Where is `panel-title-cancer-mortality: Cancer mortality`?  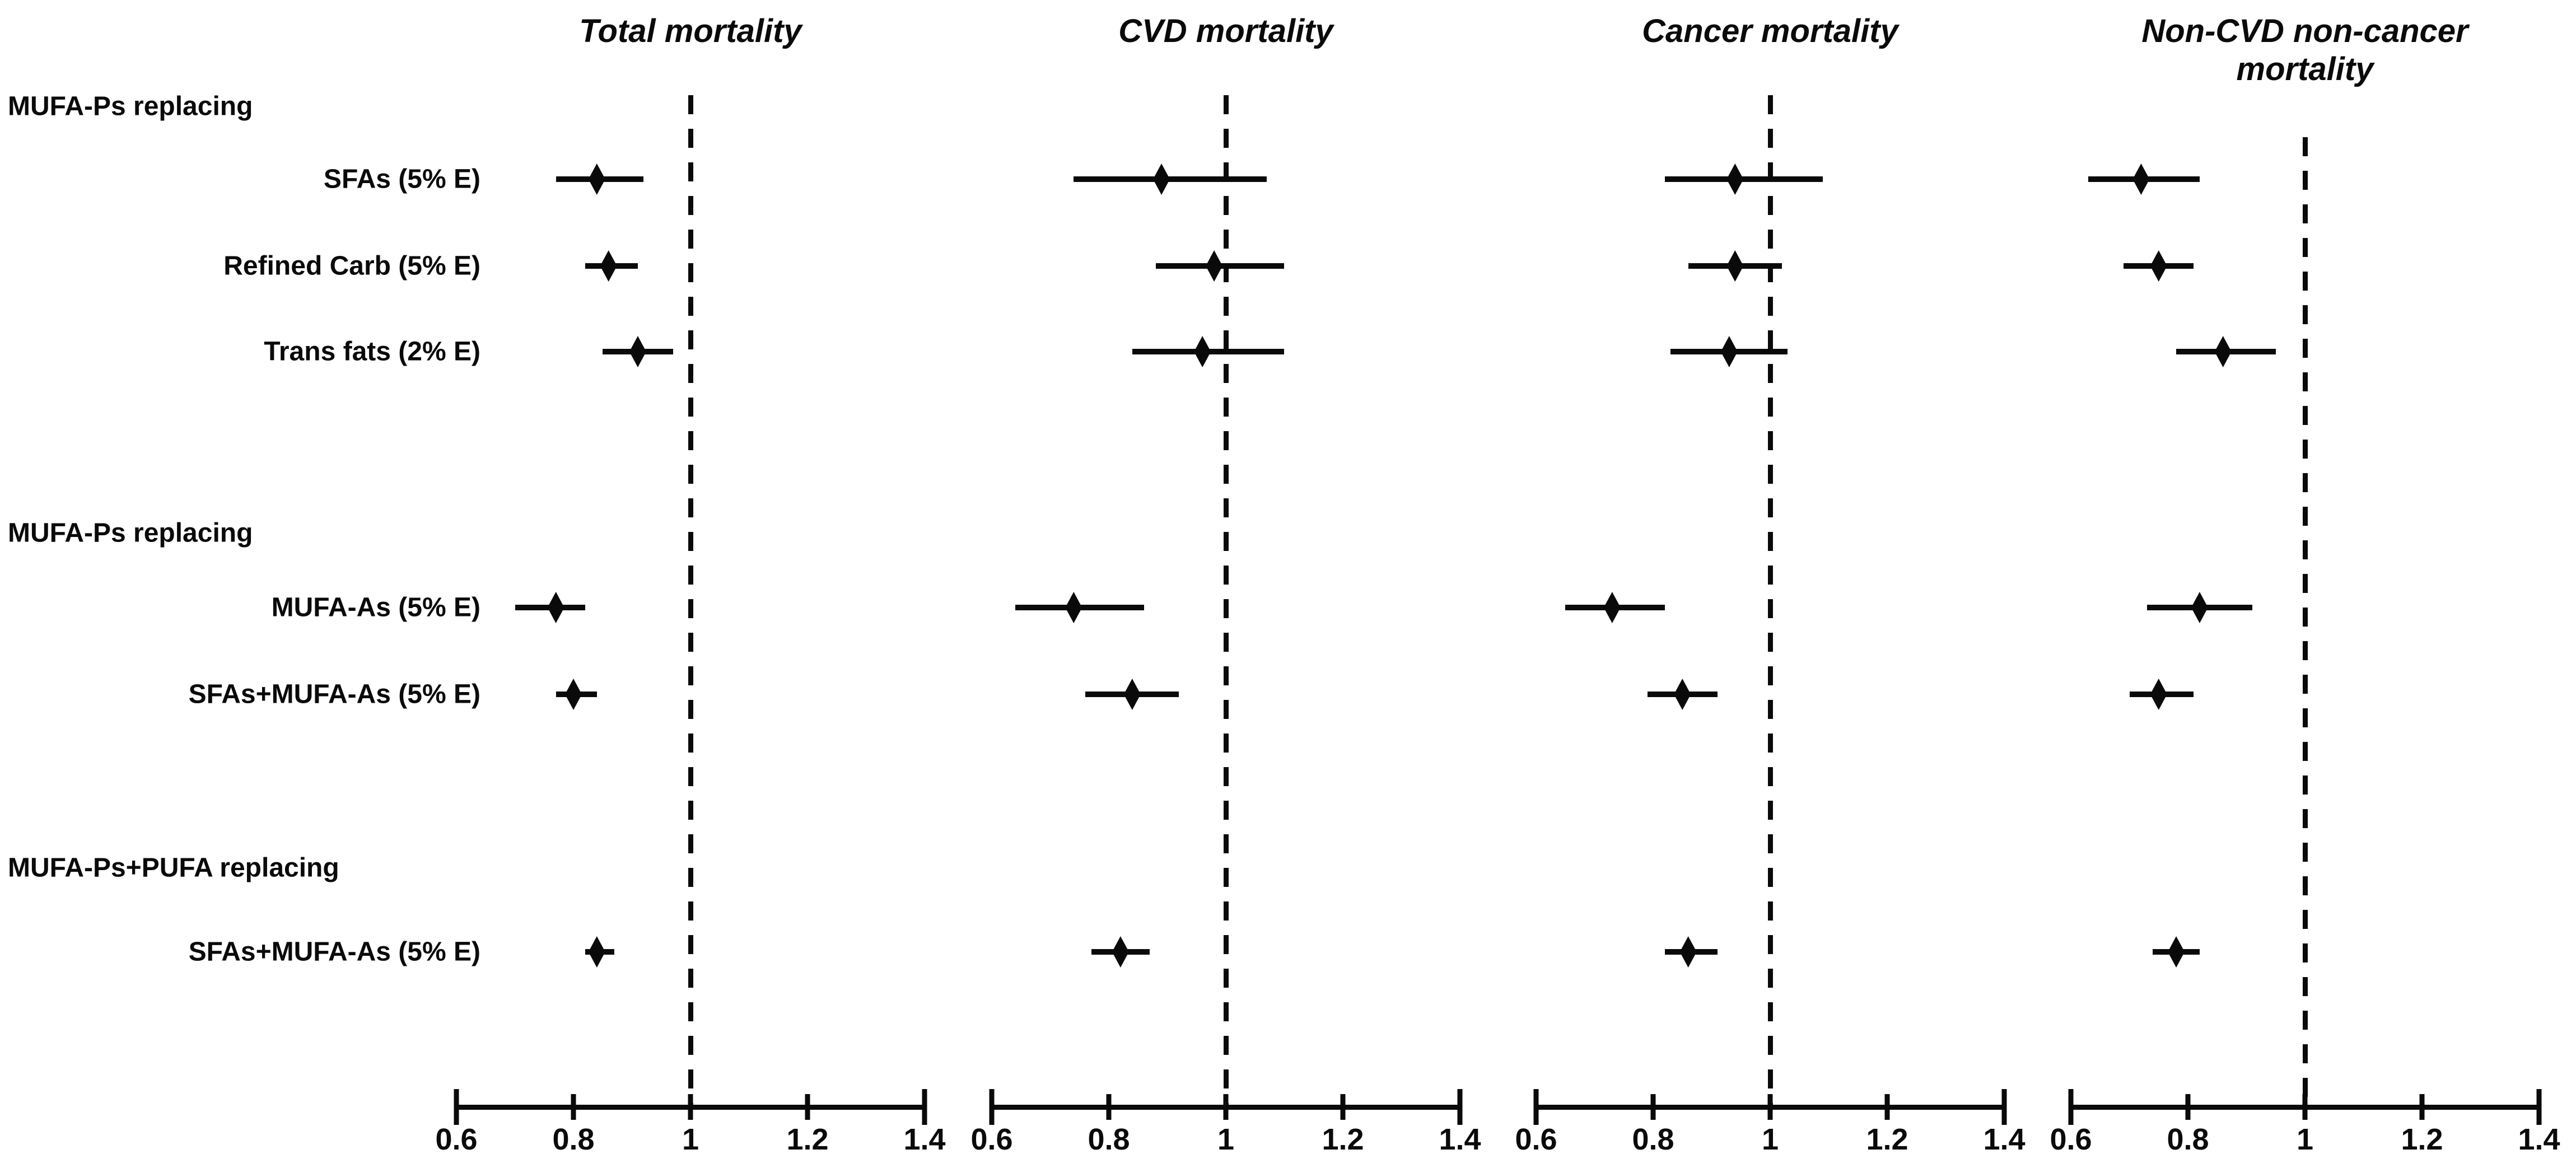
panel-title-cancer-mortality: Cancer mortality is located at coordinates (1770, 31).